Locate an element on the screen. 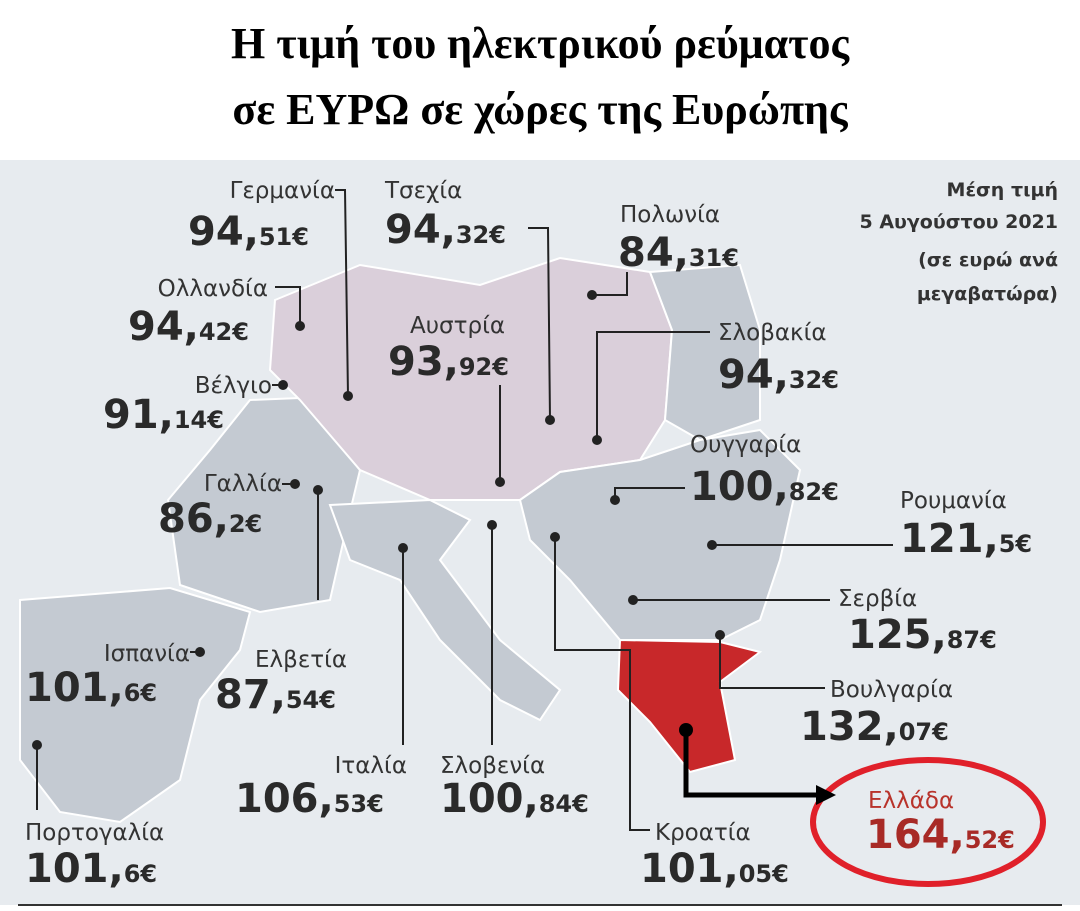 The height and width of the screenshot is (911, 1080). country-name: Πορτογαλία is located at coordinates (94, 833).